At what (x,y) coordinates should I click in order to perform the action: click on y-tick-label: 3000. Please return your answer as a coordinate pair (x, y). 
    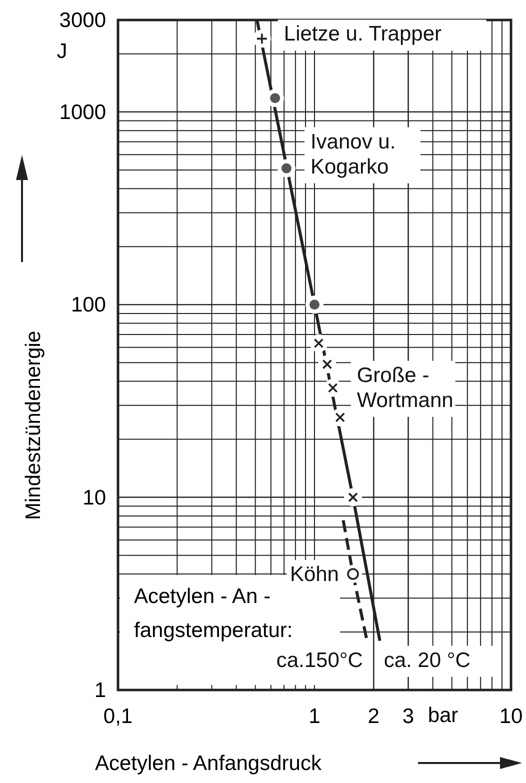
    Looking at the image, I should click on (82, 20).